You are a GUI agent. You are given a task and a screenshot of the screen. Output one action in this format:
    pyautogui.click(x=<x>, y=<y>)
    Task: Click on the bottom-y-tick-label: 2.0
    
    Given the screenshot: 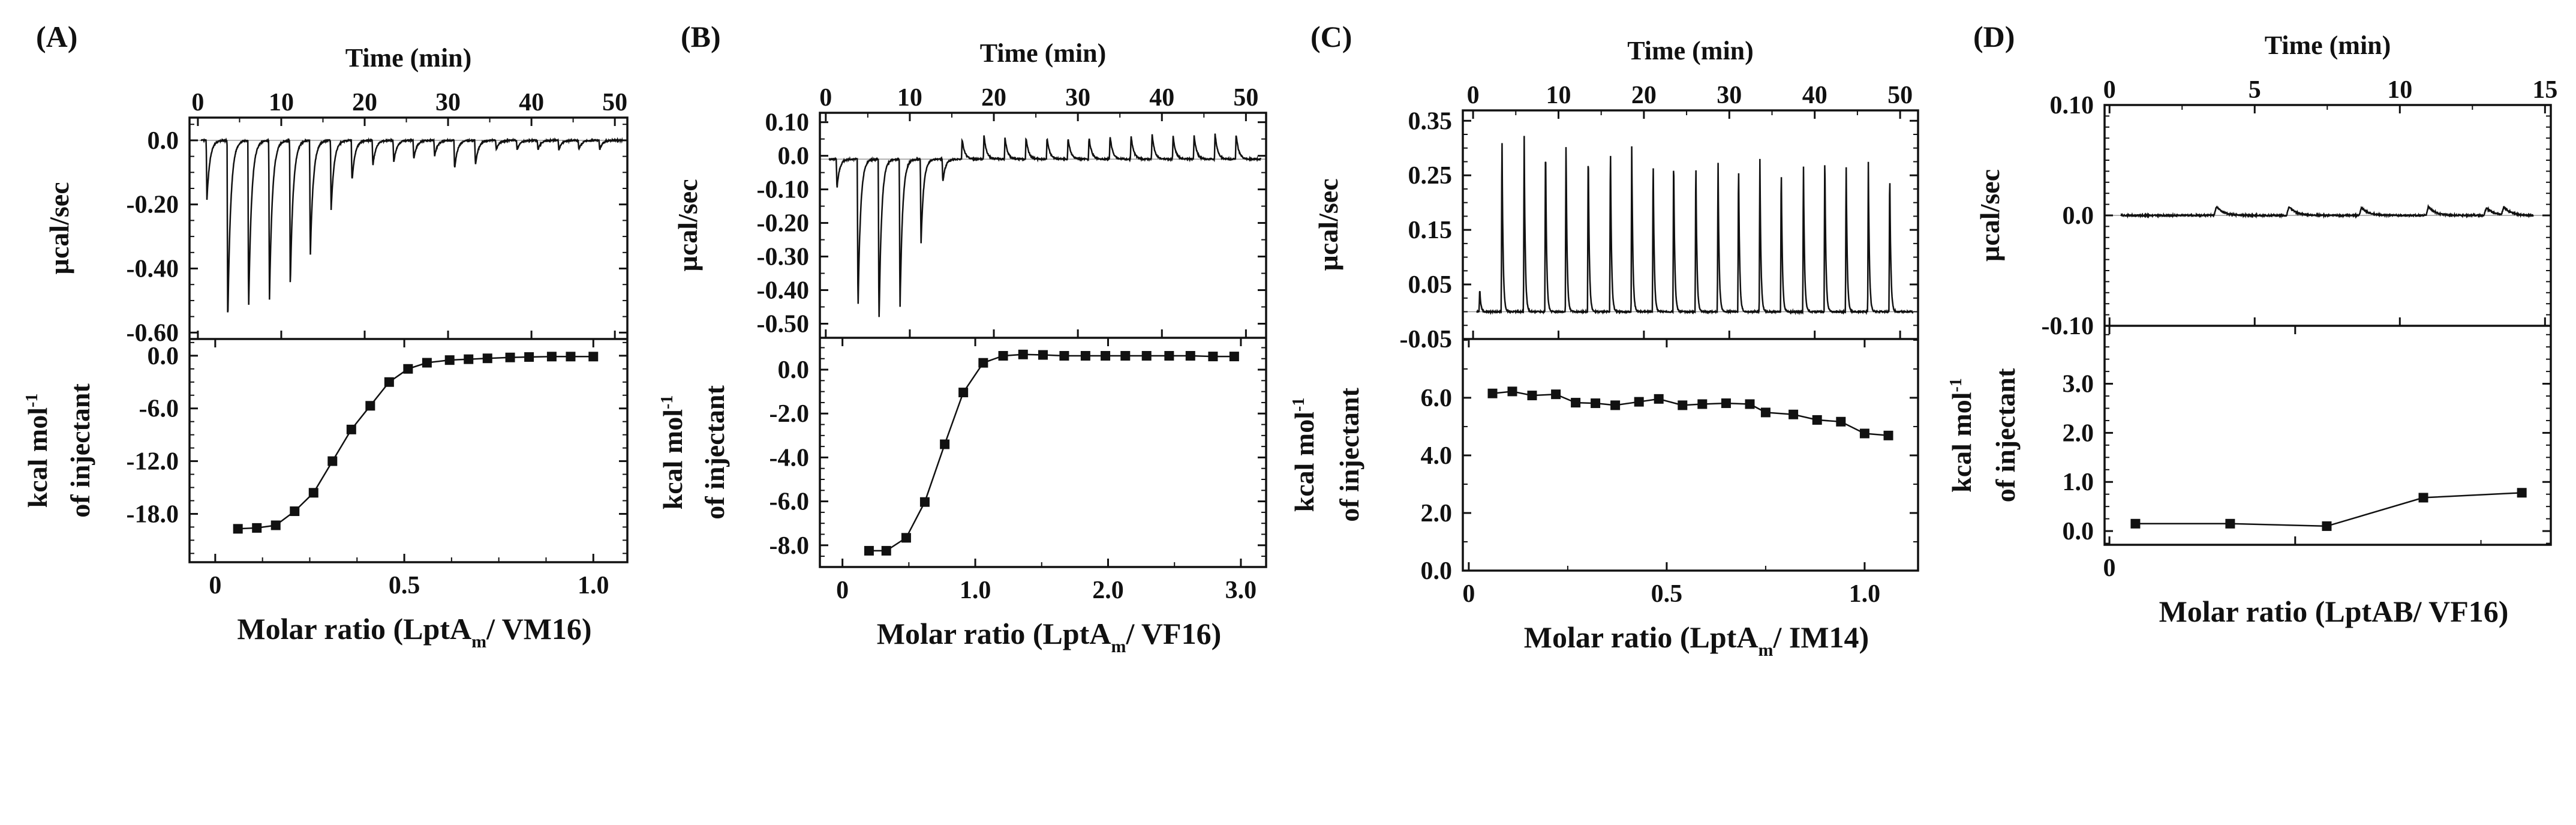 What is the action you would take?
    pyautogui.click(x=1437, y=513)
    